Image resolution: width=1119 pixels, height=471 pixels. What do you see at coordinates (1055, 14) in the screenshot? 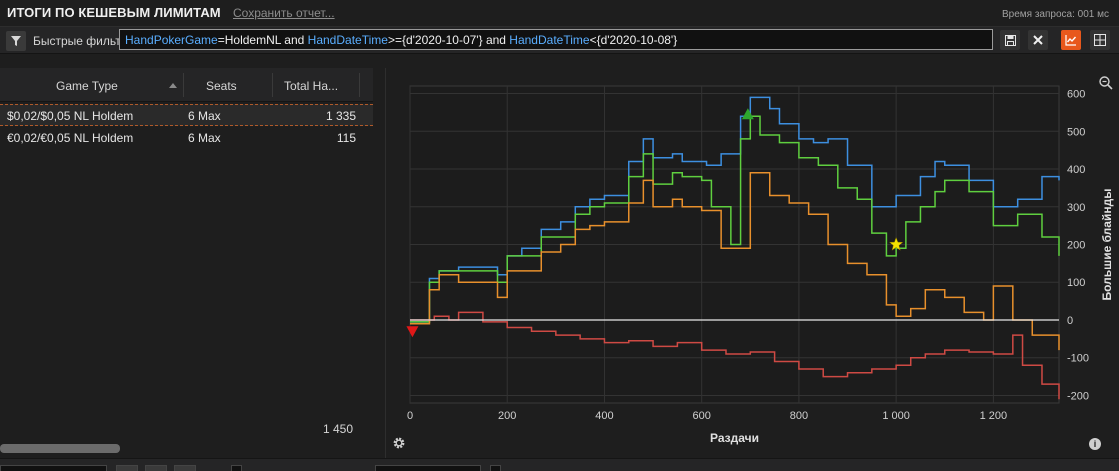
I see `query-time: Время запроса: 001 мс` at bounding box center [1055, 14].